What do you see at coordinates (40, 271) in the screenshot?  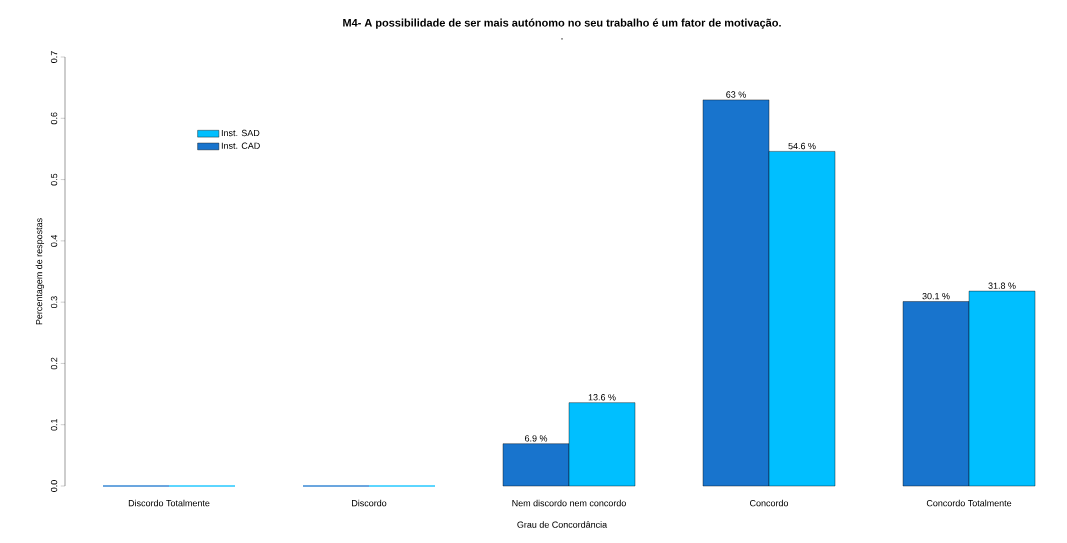 I see `y-axis-title: Percentagem de respostas` at bounding box center [40, 271].